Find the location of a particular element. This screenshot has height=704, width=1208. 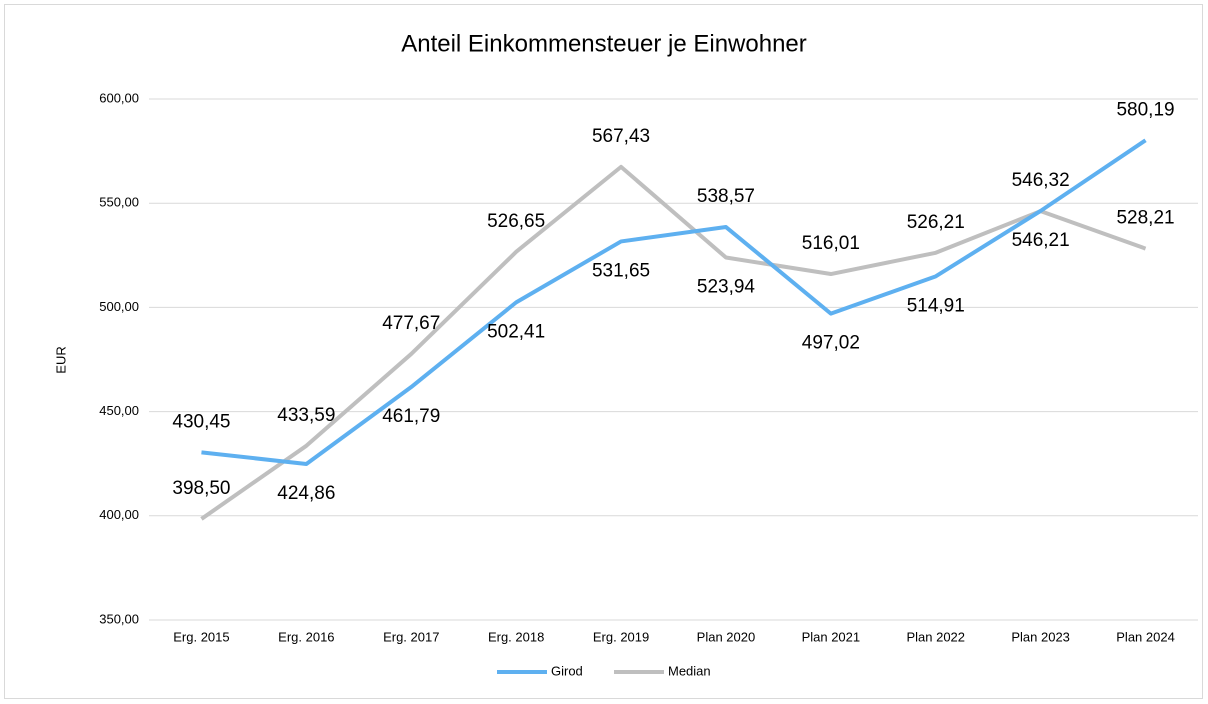

x-tick-label: Erg. 2016 is located at coordinates (306, 636).